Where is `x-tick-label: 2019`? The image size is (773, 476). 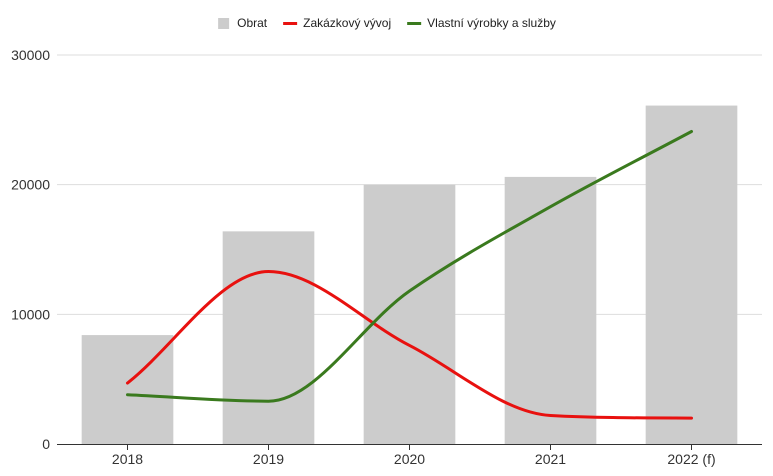
x-tick-label: 2019 is located at coordinates (268, 459).